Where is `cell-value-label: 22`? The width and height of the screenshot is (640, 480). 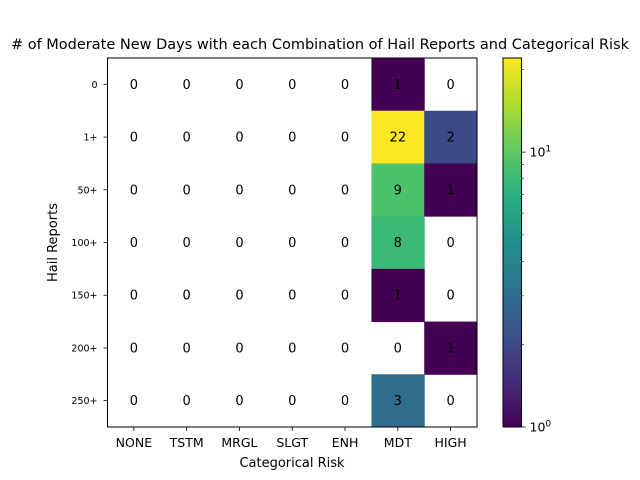 cell-value-label: 22 is located at coordinates (398, 138).